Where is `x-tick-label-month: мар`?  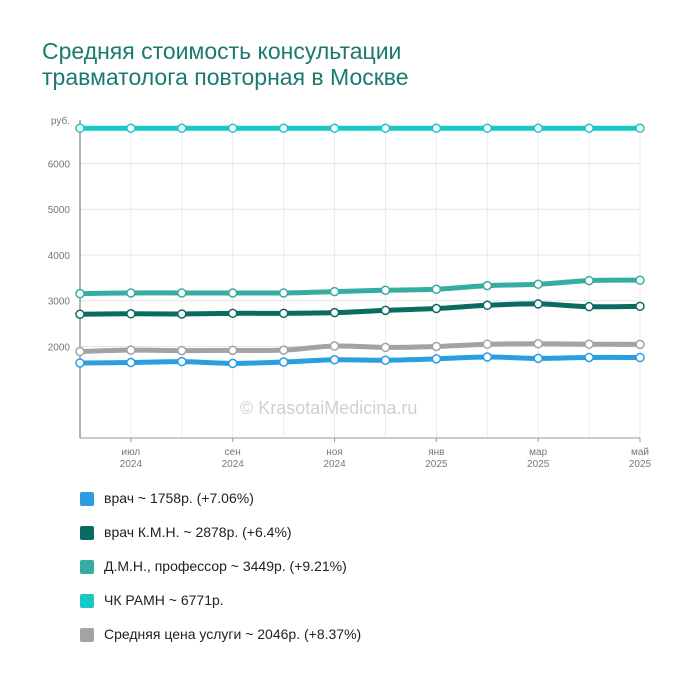 x-tick-label-month: мар is located at coordinates (538, 452).